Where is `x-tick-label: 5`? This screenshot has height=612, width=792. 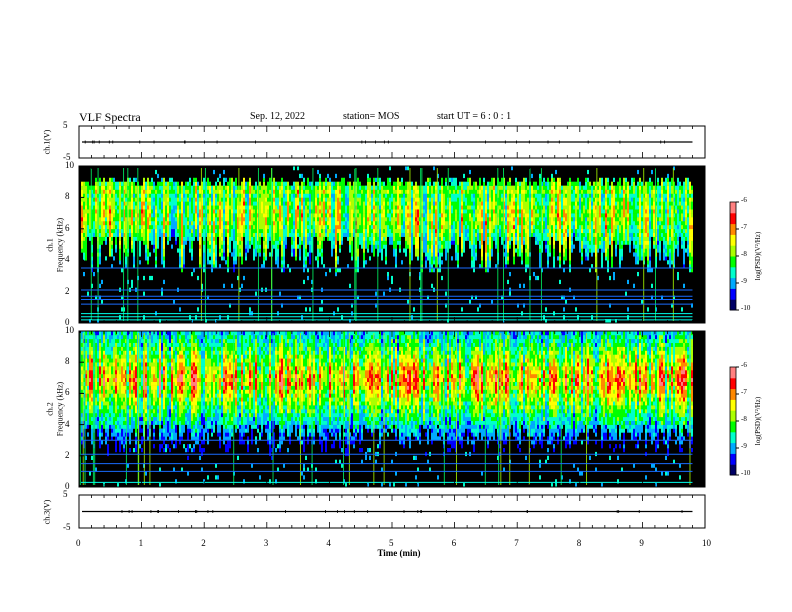 x-tick-label: 5 is located at coordinates (391, 543).